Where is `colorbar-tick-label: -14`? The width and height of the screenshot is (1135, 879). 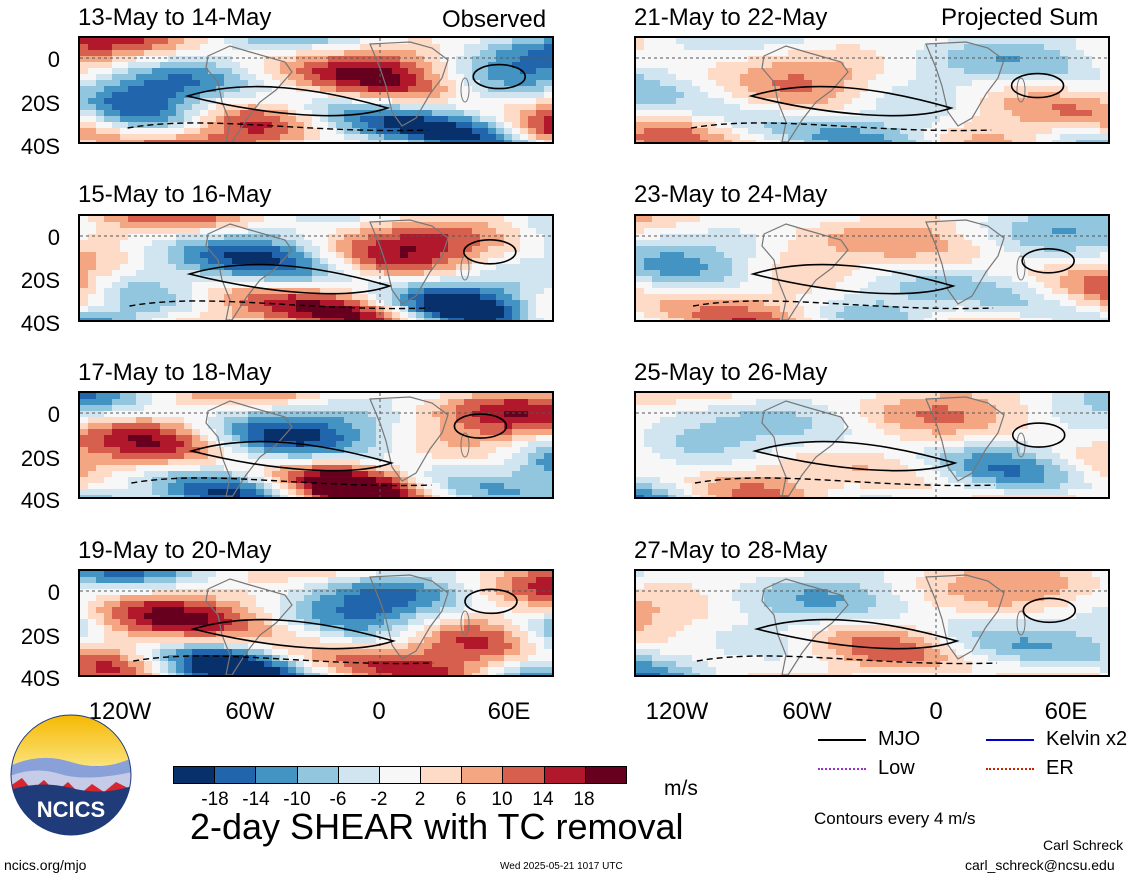
colorbar-tick-label: -14 is located at coordinates (256, 799).